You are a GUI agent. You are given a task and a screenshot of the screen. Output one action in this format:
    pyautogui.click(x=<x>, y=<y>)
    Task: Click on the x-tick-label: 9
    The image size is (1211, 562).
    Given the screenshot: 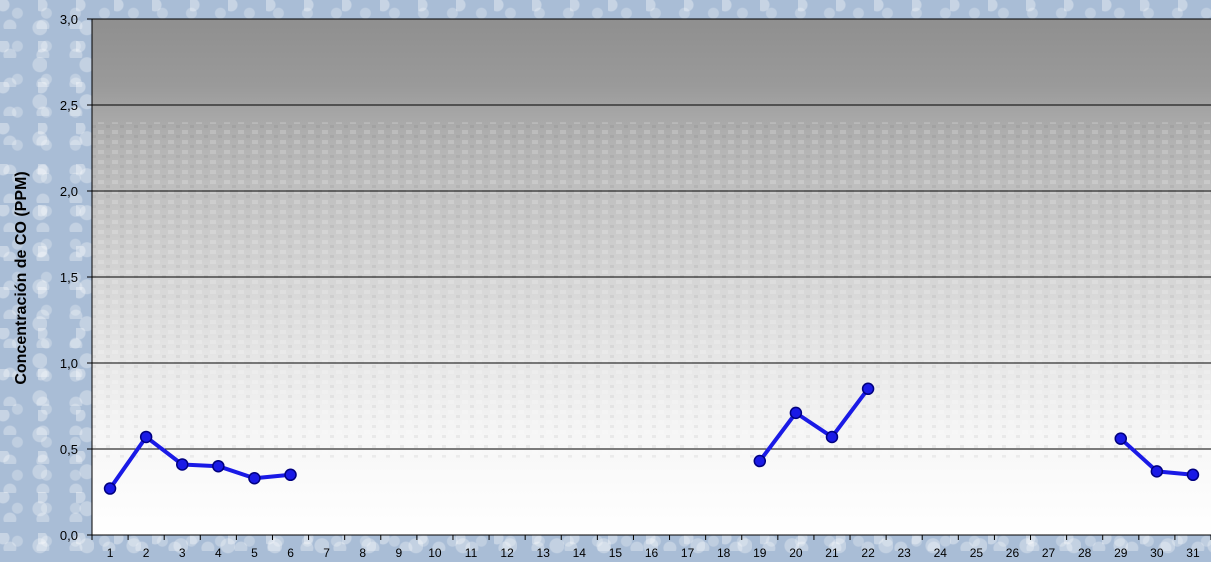 What is the action you would take?
    pyautogui.click(x=398, y=553)
    